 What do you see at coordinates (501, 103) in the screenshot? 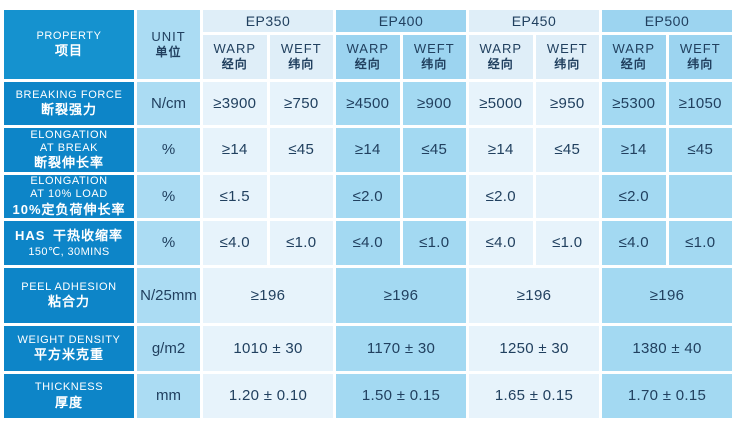
I see `value-cell: ≥5000` at bounding box center [501, 103].